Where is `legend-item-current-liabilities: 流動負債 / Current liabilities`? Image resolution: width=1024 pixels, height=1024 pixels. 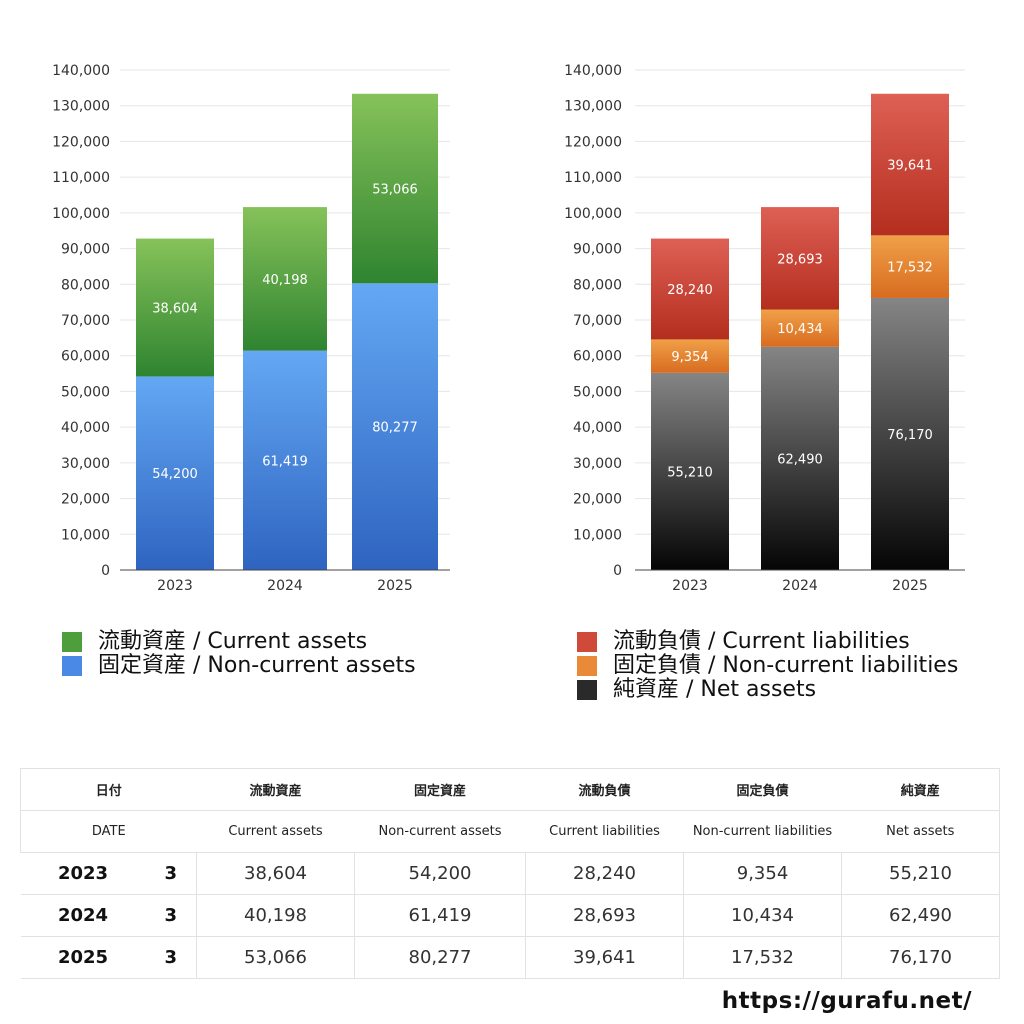 legend-item-current-liabilities: 流動負債 / Current liabilities is located at coordinates (767, 642).